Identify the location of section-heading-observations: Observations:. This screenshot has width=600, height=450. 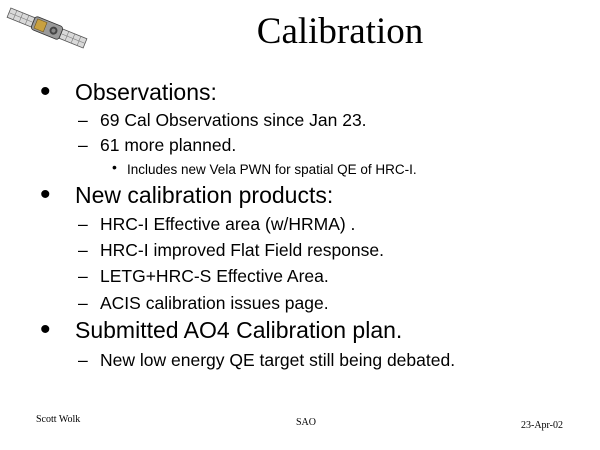
(146, 92).